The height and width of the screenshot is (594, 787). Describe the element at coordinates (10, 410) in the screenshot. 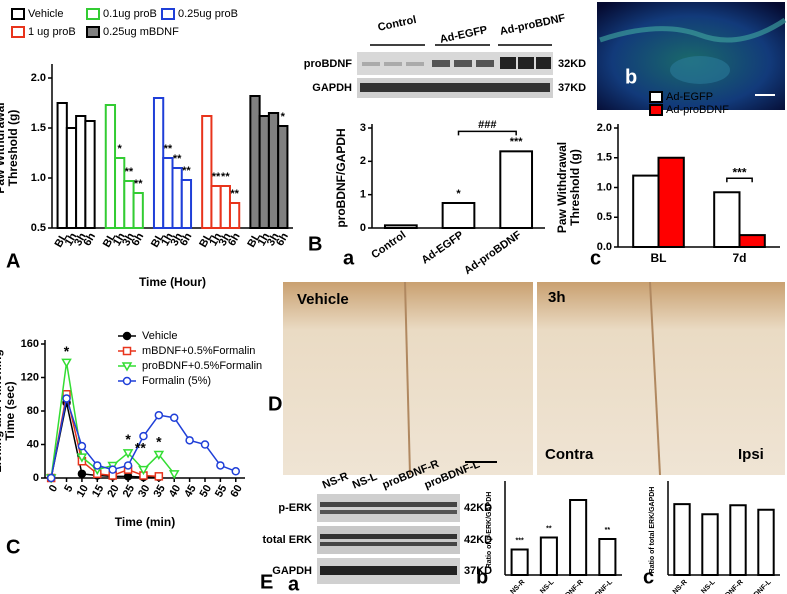

I see `y-axis-label: Time (sec)` at that location.